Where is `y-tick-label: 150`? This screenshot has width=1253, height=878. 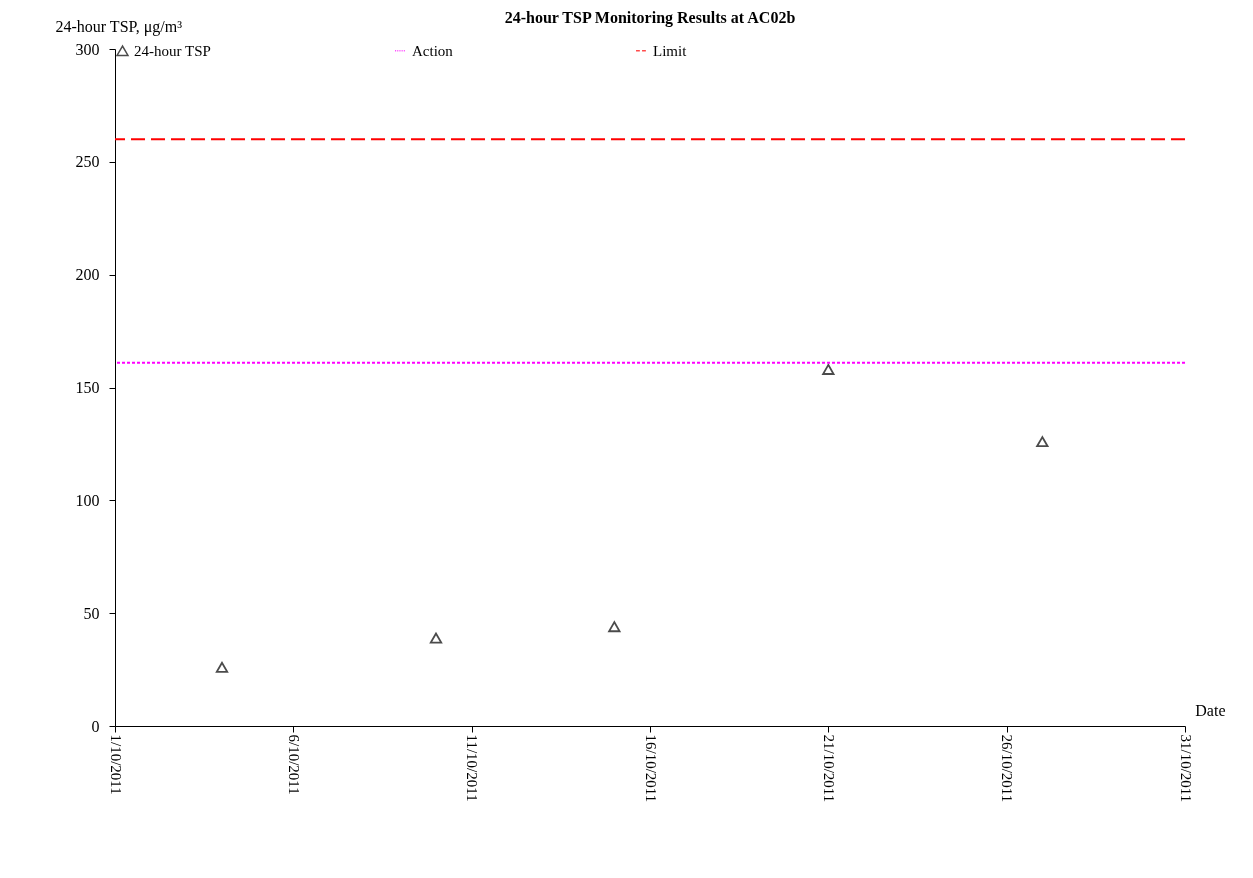 y-tick-label: 150 is located at coordinates (87, 387).